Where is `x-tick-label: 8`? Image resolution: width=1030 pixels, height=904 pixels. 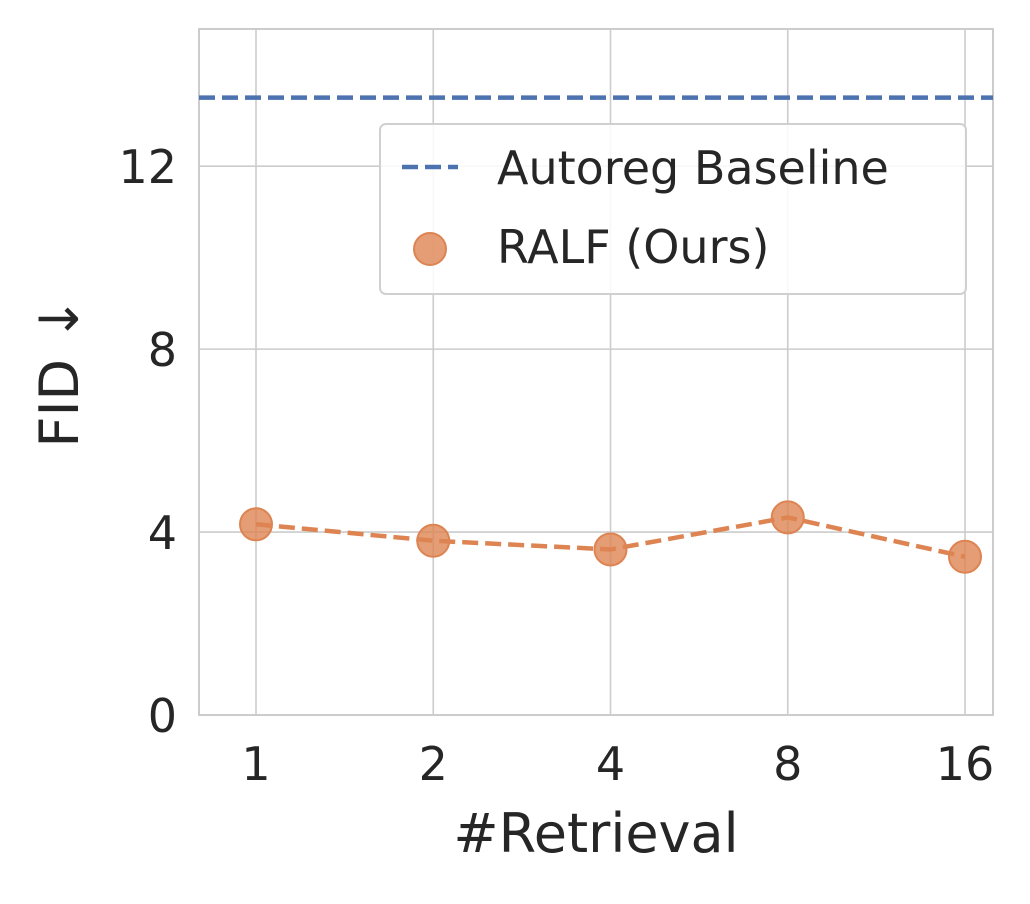
x-tick-label: 8 is located at coordinates (787, 764).